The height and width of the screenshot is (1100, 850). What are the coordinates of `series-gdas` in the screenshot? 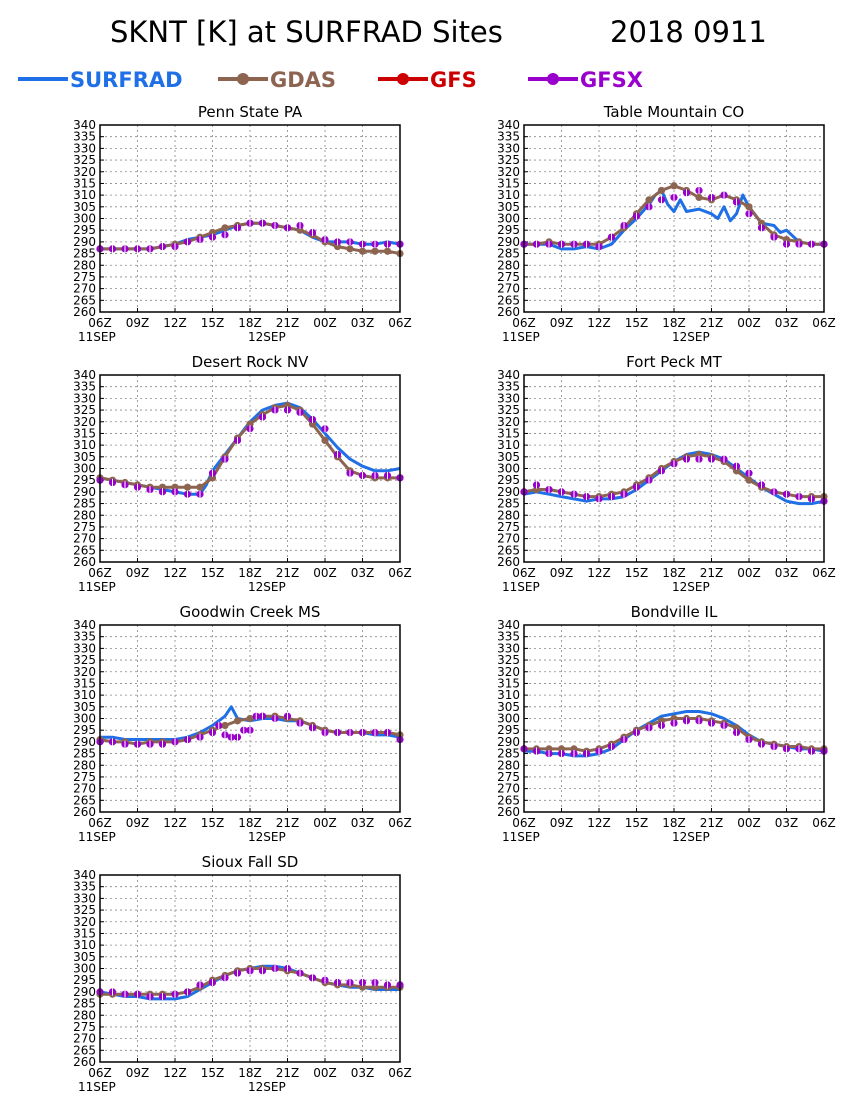 It's located at (674, 215).